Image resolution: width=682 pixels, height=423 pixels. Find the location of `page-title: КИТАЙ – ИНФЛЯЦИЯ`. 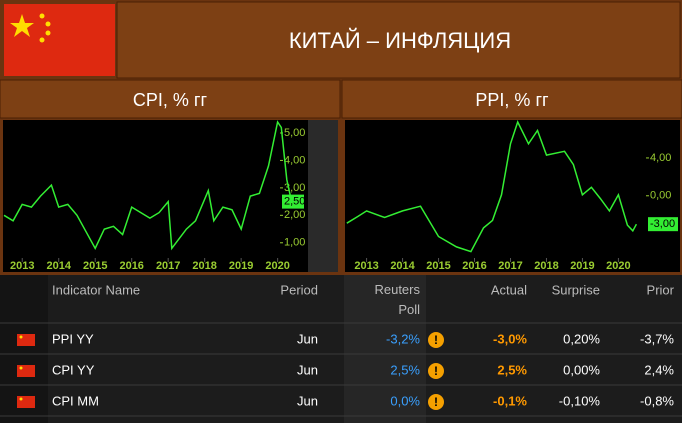

page-title: КИТАЙ – ИНФЛЯЦИЯ is located at coordinates (400, 40).